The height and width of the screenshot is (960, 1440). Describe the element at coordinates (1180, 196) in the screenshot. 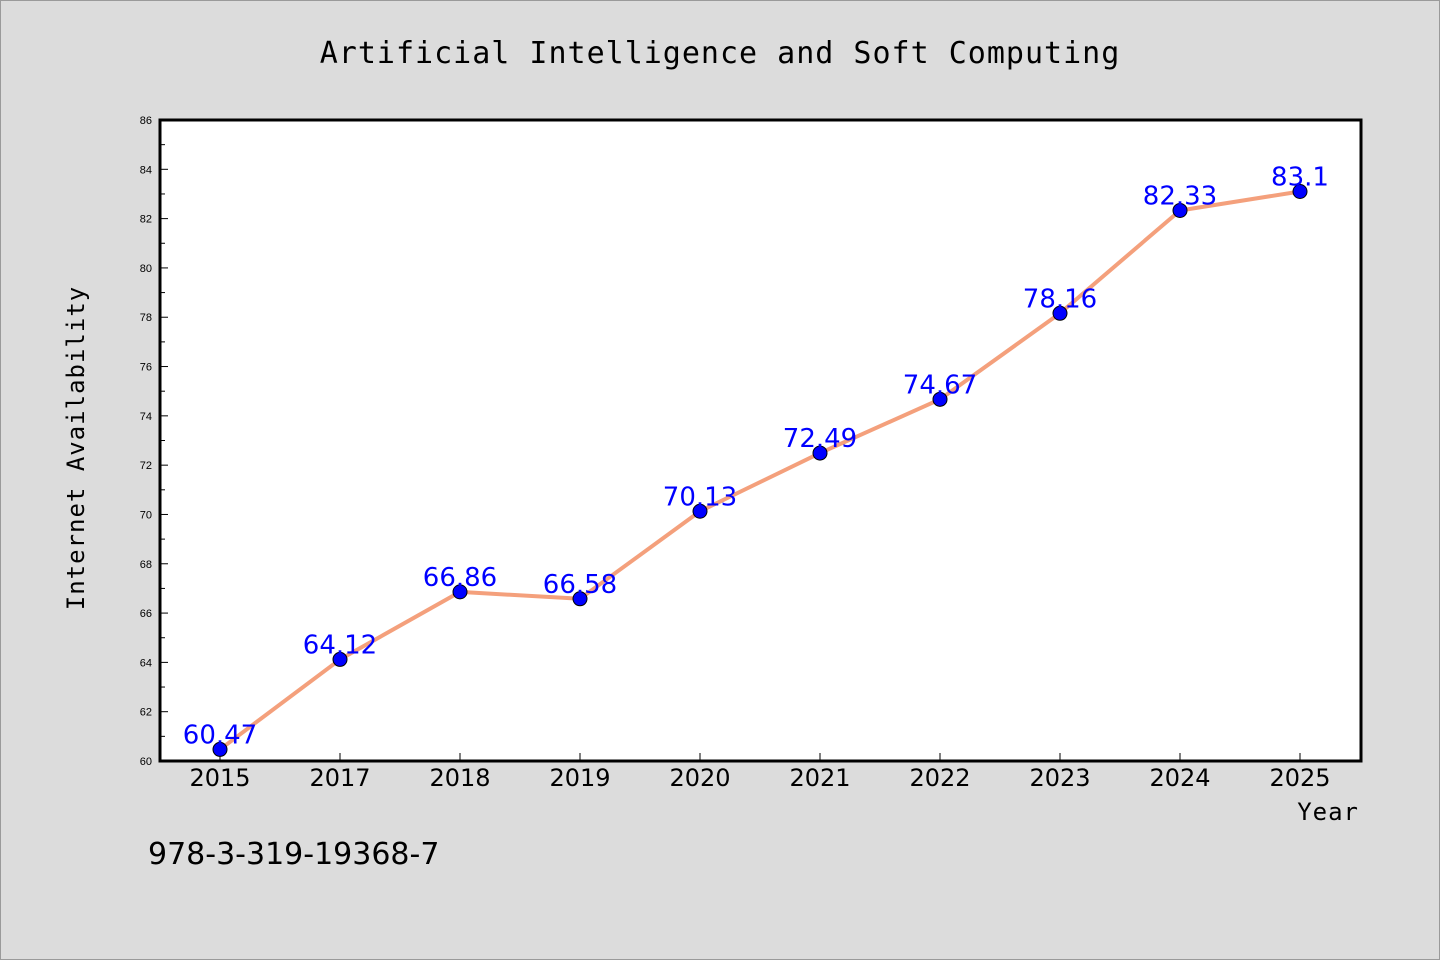

I see `data-label: 82.33` at that location.